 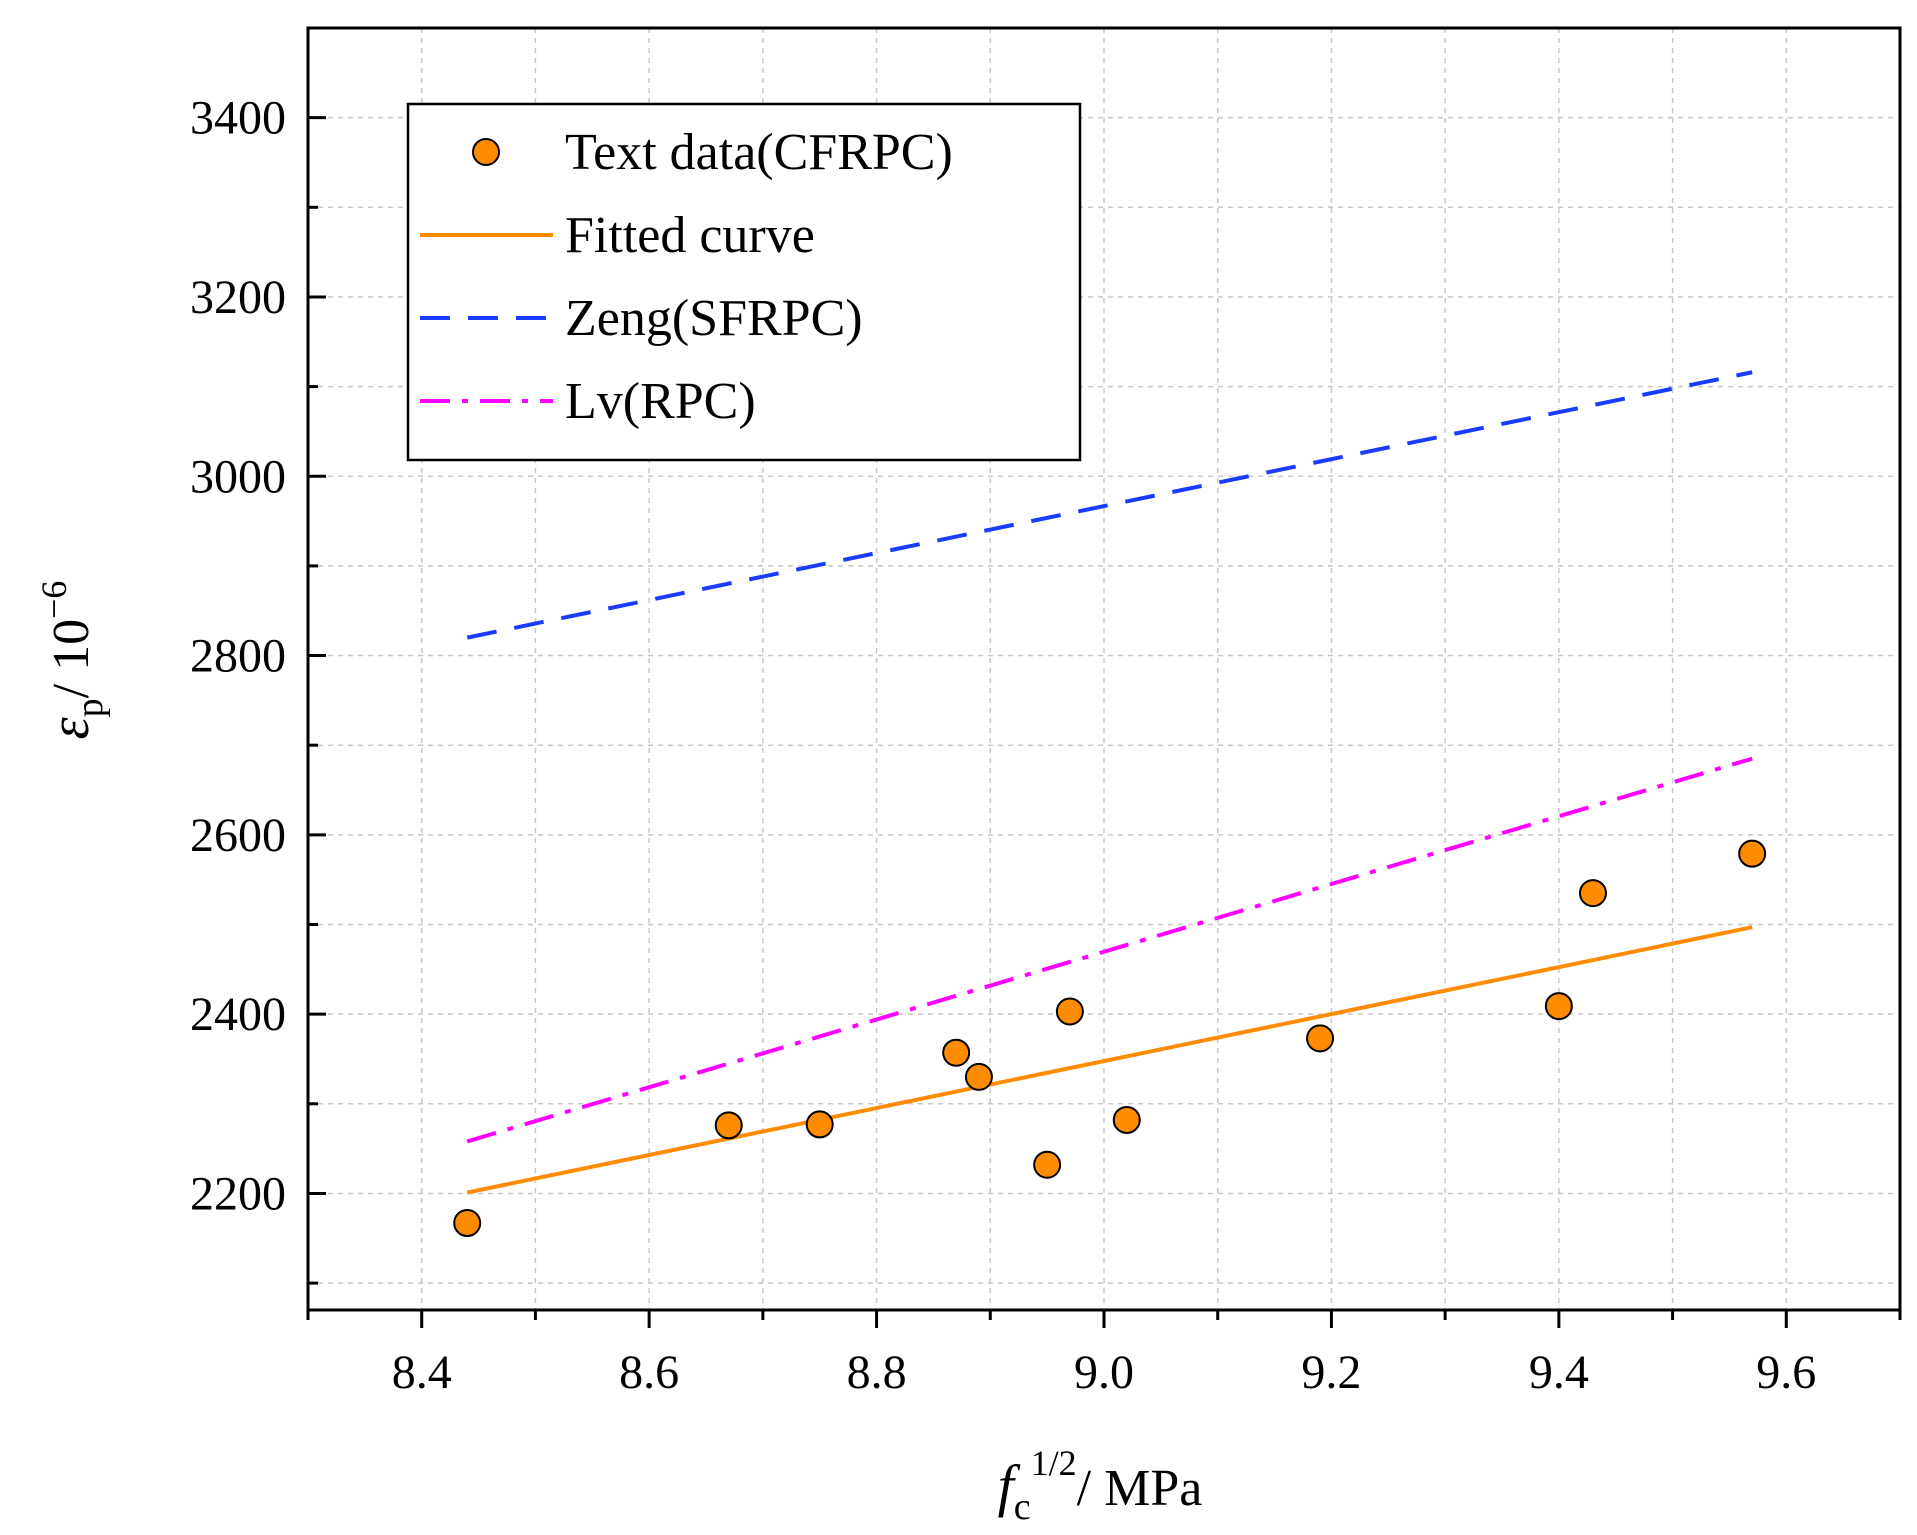 What do you see at coordinates (660, 401) in the screenshot?
I see `legend-label: Lv(RPC)` at bounding box center [660, 401].